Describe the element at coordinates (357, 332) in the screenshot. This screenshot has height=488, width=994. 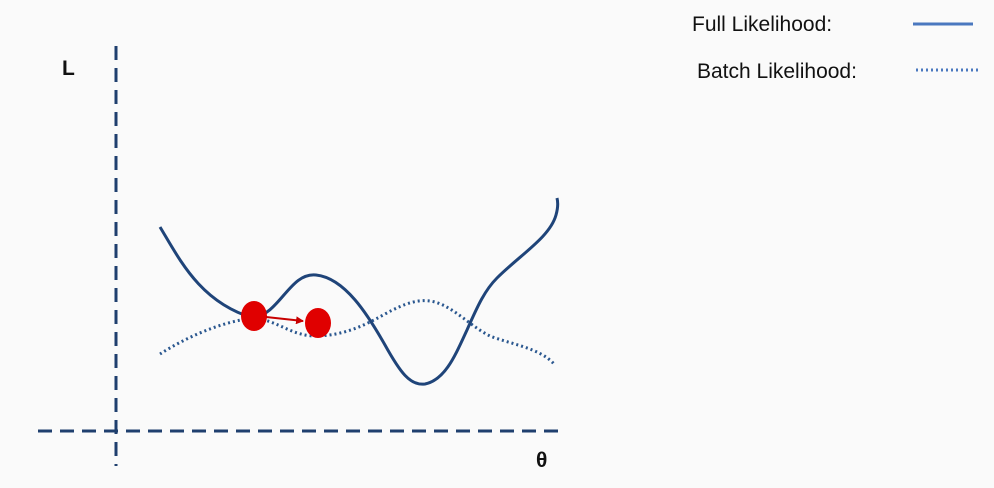
I see `batch-likelihood-curve` at that location.